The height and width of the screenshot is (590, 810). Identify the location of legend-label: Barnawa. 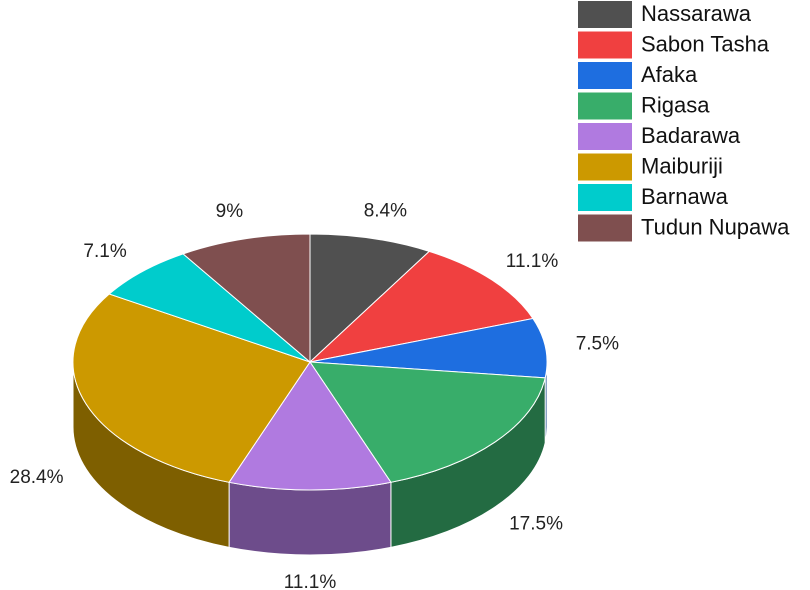
(685, 196).